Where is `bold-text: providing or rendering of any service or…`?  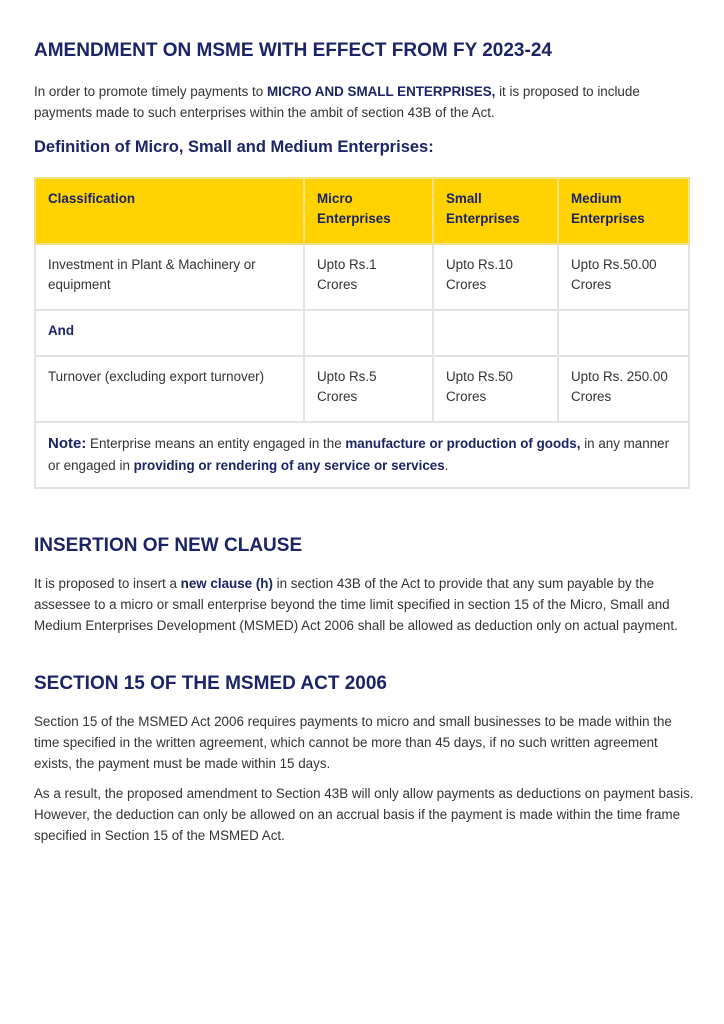 bold-text: providing or rendering of any service or… is located at coordinates (289, 465).